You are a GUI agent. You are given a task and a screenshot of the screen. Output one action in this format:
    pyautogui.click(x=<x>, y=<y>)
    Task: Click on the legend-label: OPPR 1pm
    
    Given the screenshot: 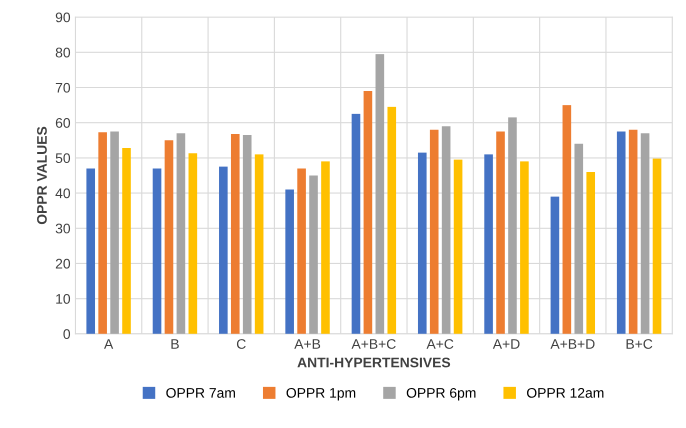 What is the action you would take?
    pyautogui.click(x=321, y=394)
    